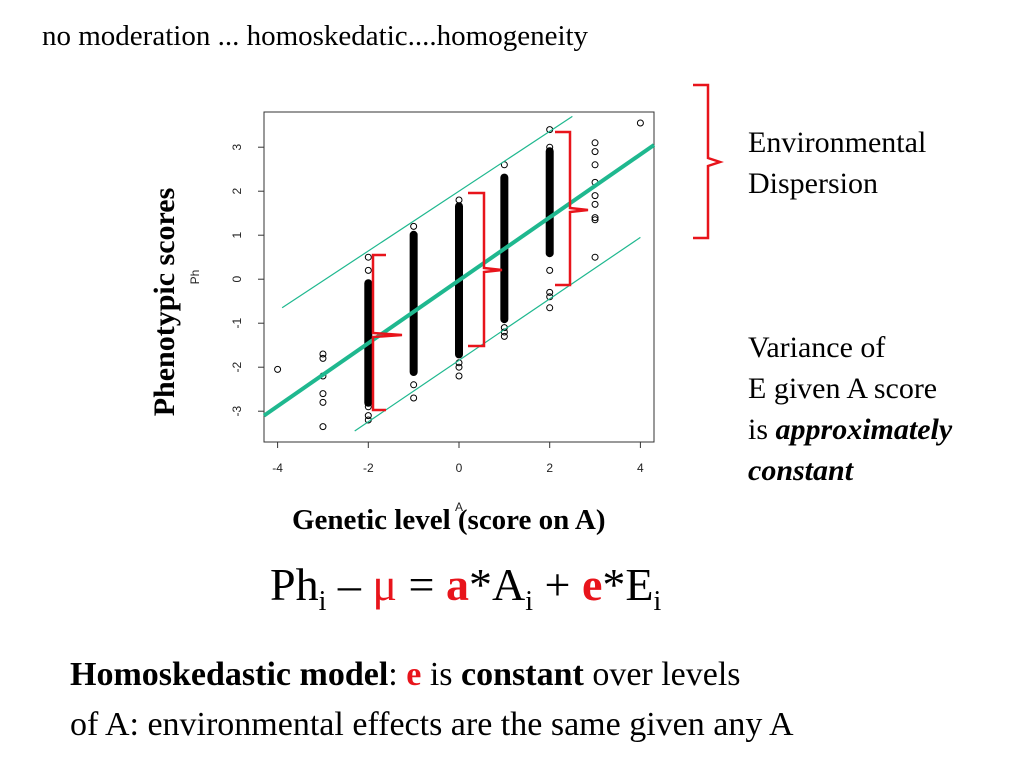  Describe the element at coordinates (387, 332) in the screenshot. I see `brace-a-minus2` at that location.